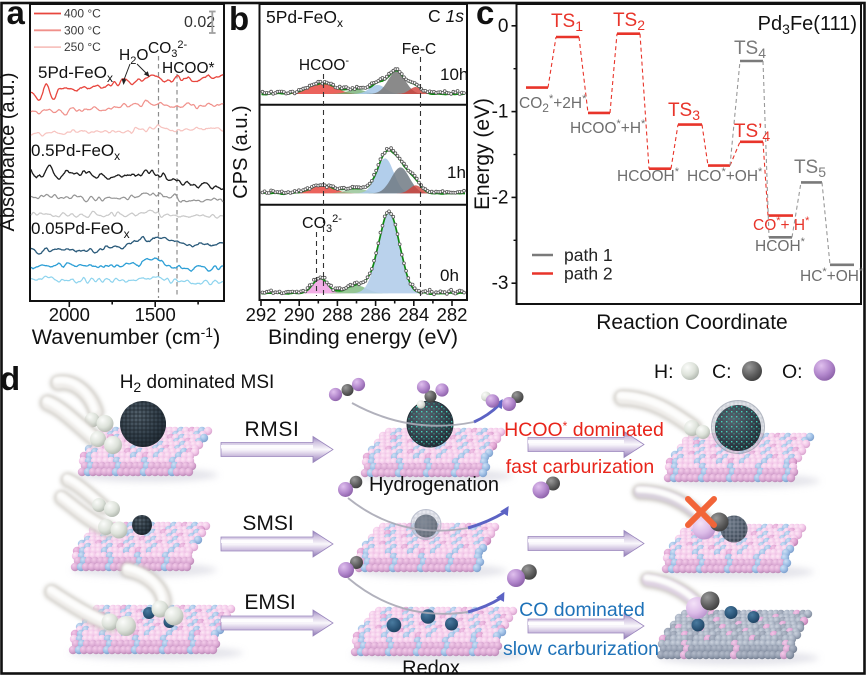 The height and width of the screenshot is (679, 866). What do you see at coordinates (446, 16) in the screenshot?
I see `svg-text: C 1s` at bounding box center [446, 16].